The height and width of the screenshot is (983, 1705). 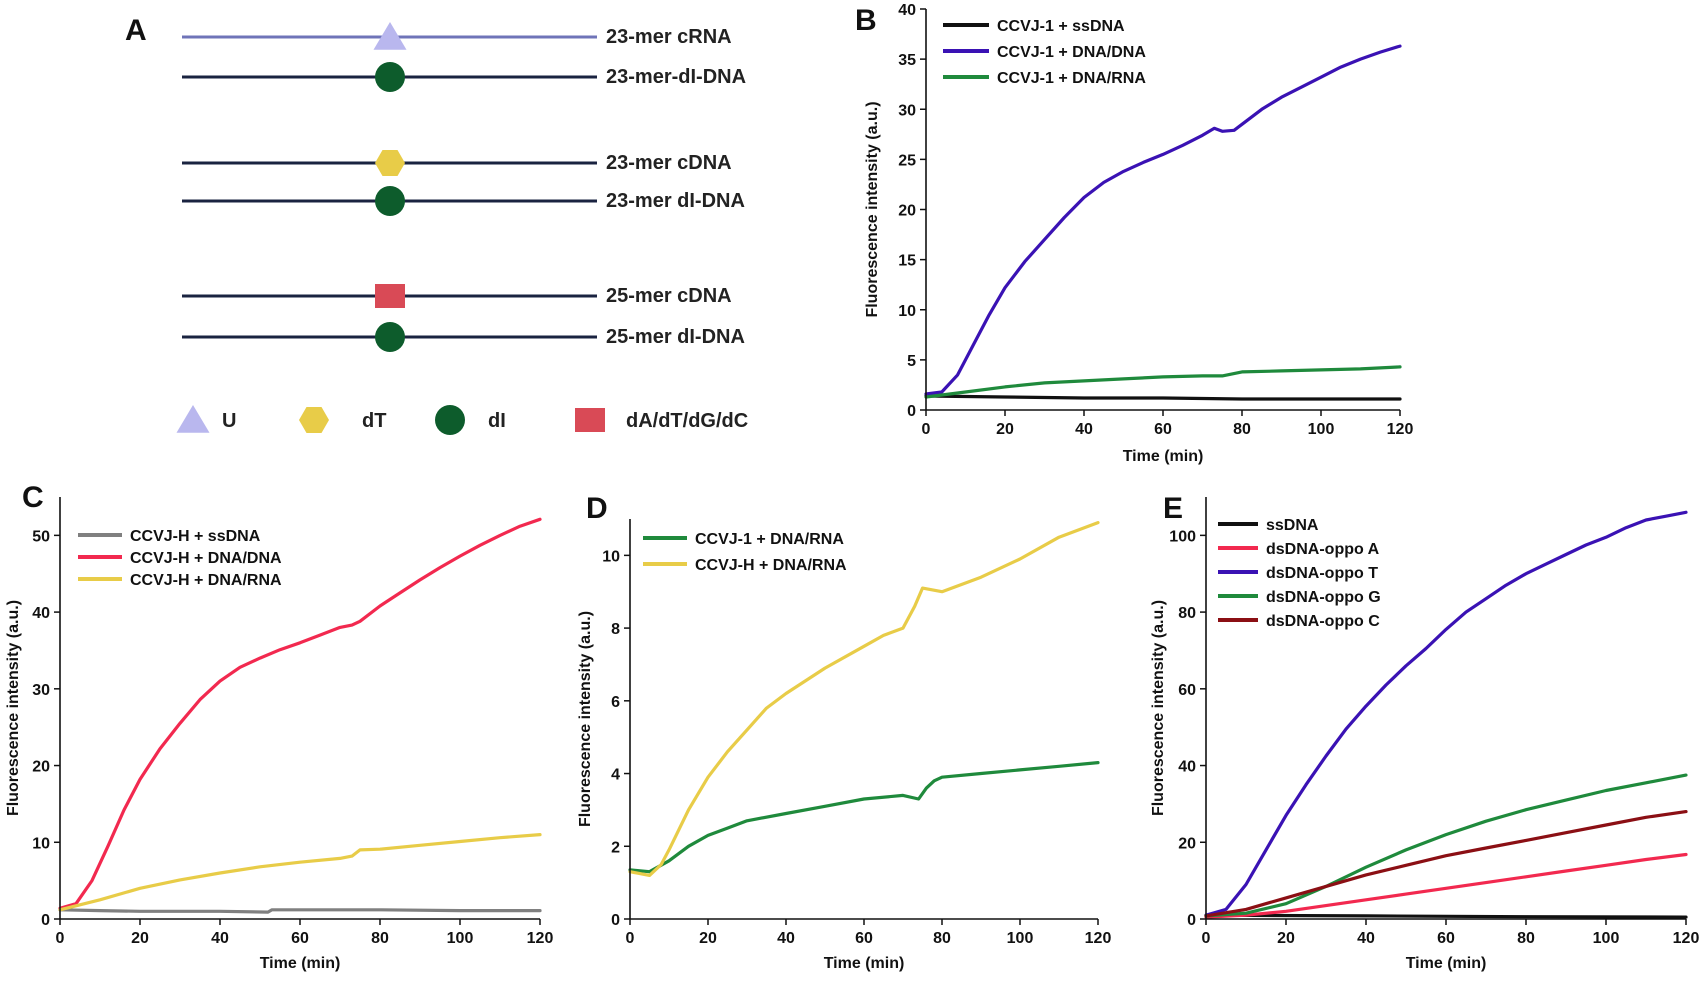 What do you see at coordinates (1187, 690) in the screenshot?
I see `y-tick-label: 60` at bounding box center [1187, 690].